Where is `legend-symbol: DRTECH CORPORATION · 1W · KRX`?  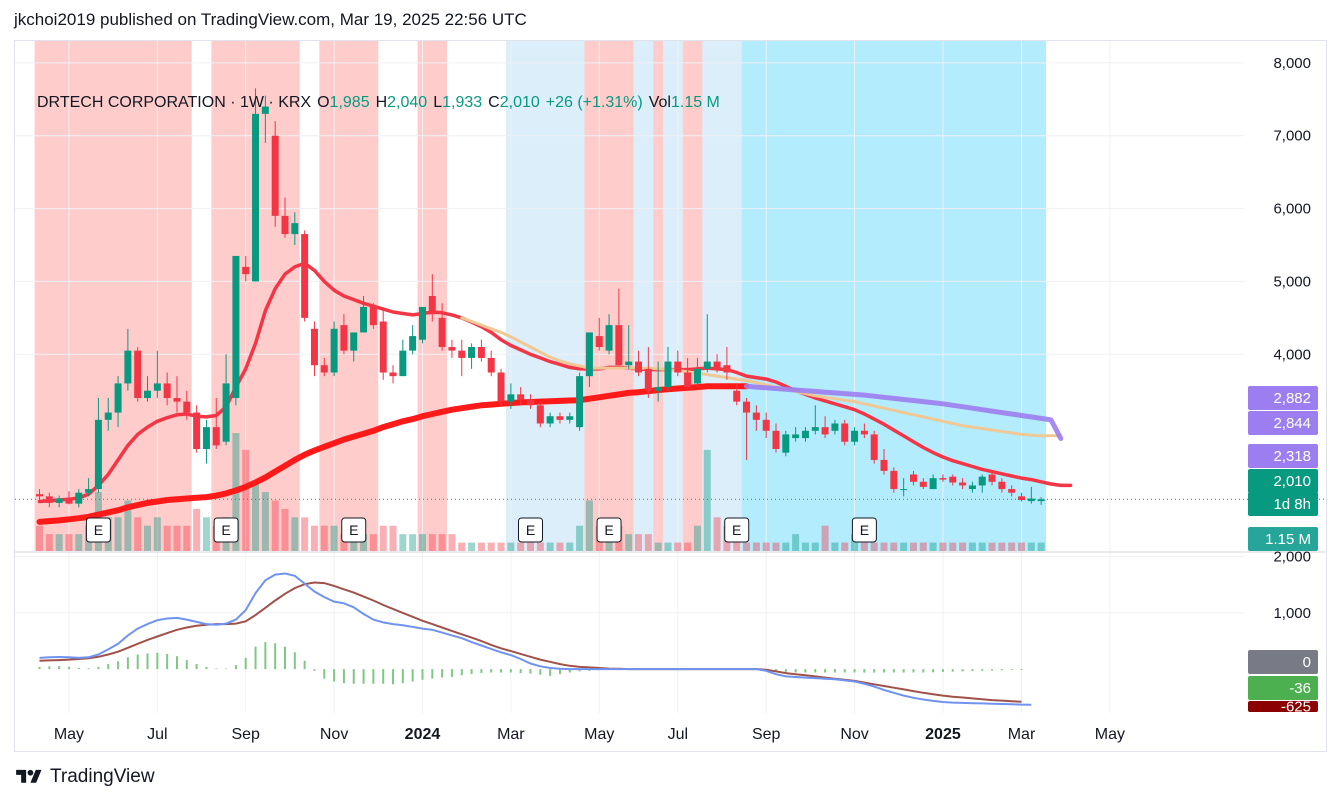 legend-symbol: DRTECH CORPORATION · 1W · KRX is located at coordinates (174, 102).